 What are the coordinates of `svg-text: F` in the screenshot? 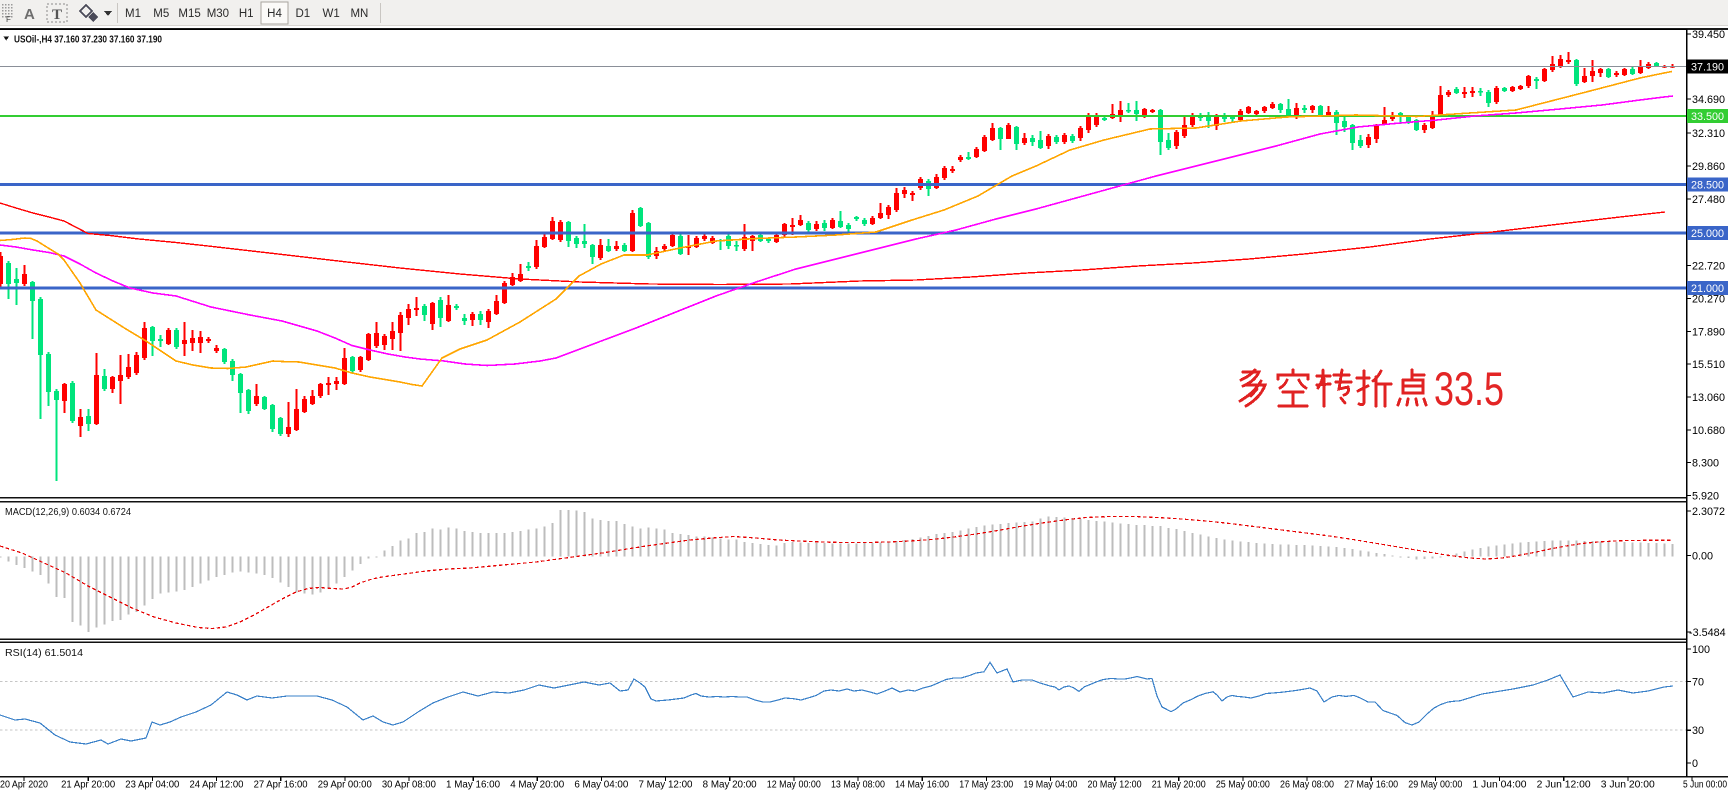 It's located at (8, 19).